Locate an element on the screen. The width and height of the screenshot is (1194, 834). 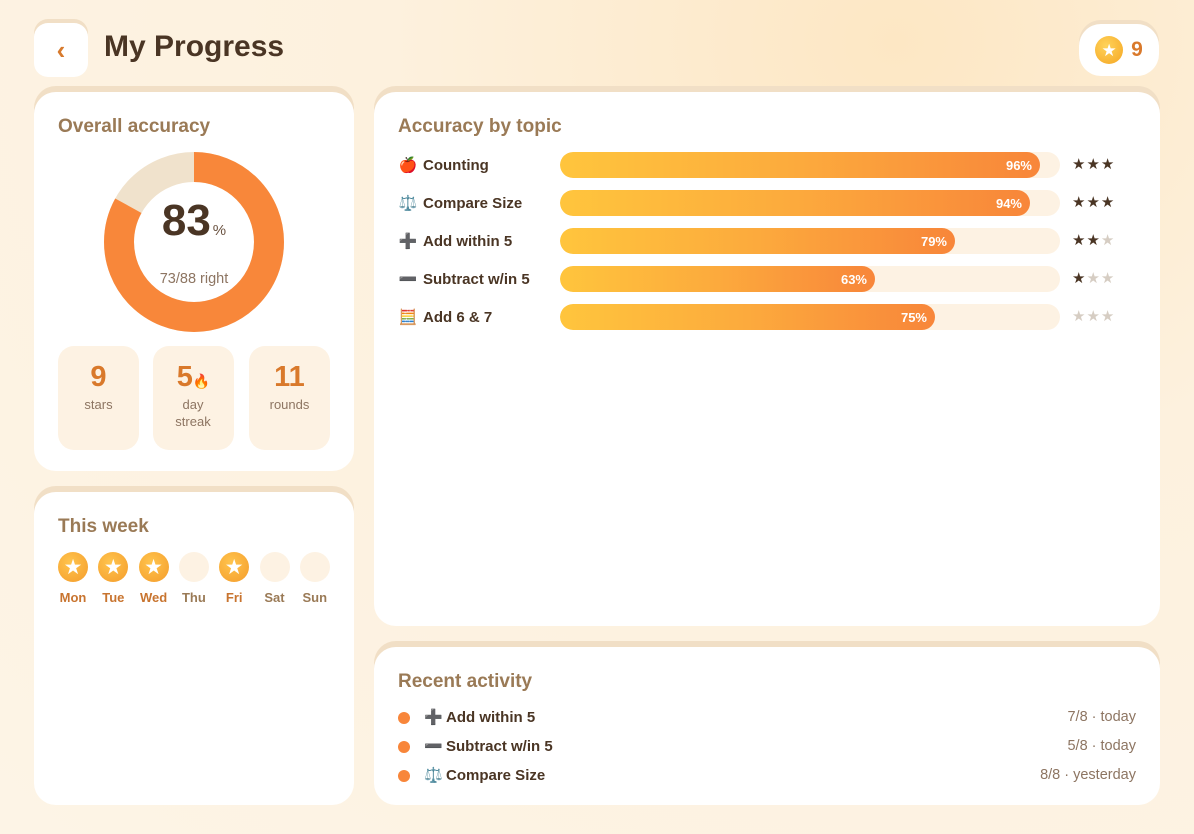
day-mon: ★ Mon is located at coordinates (73, 578).